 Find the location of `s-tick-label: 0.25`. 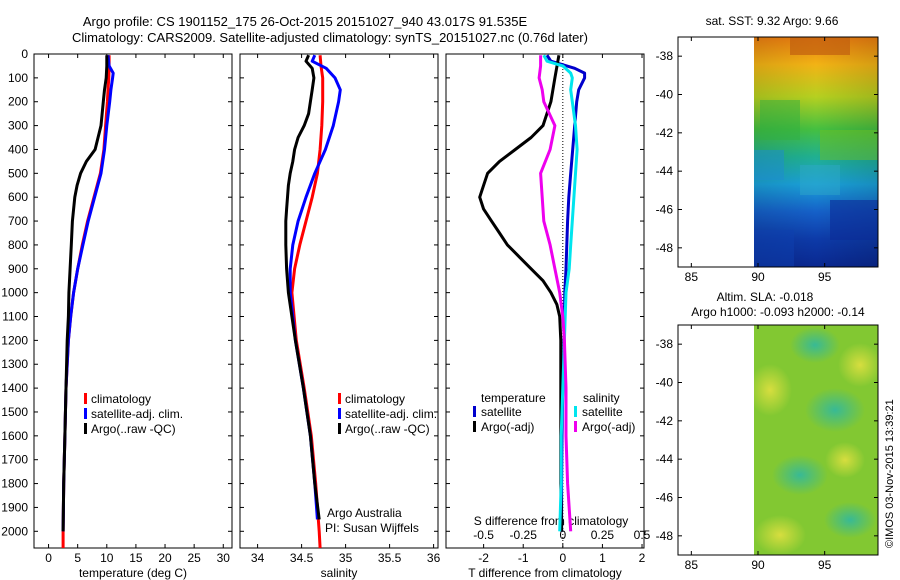

s-tick-label: 0.25 is located at coordinates (603, 535).